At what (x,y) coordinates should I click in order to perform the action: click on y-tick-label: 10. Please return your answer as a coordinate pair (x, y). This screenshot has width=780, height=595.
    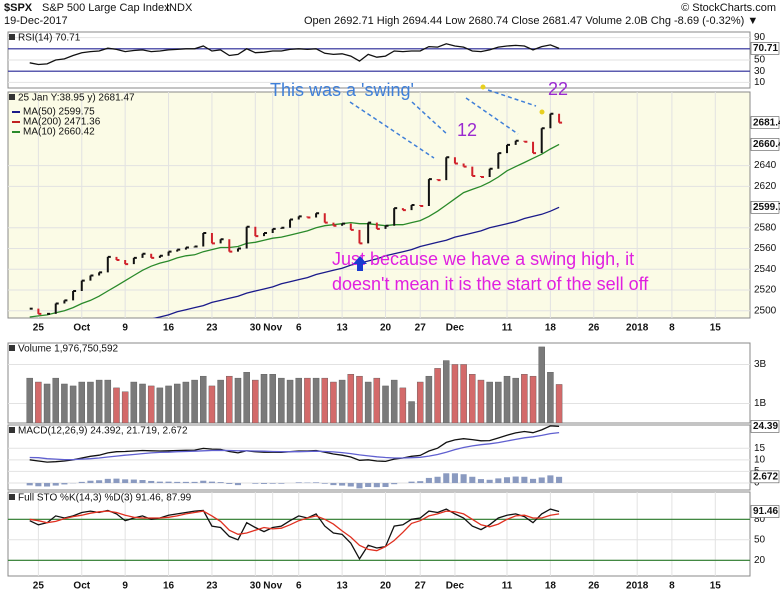
    Looking at the image, I should click on (760, 82).